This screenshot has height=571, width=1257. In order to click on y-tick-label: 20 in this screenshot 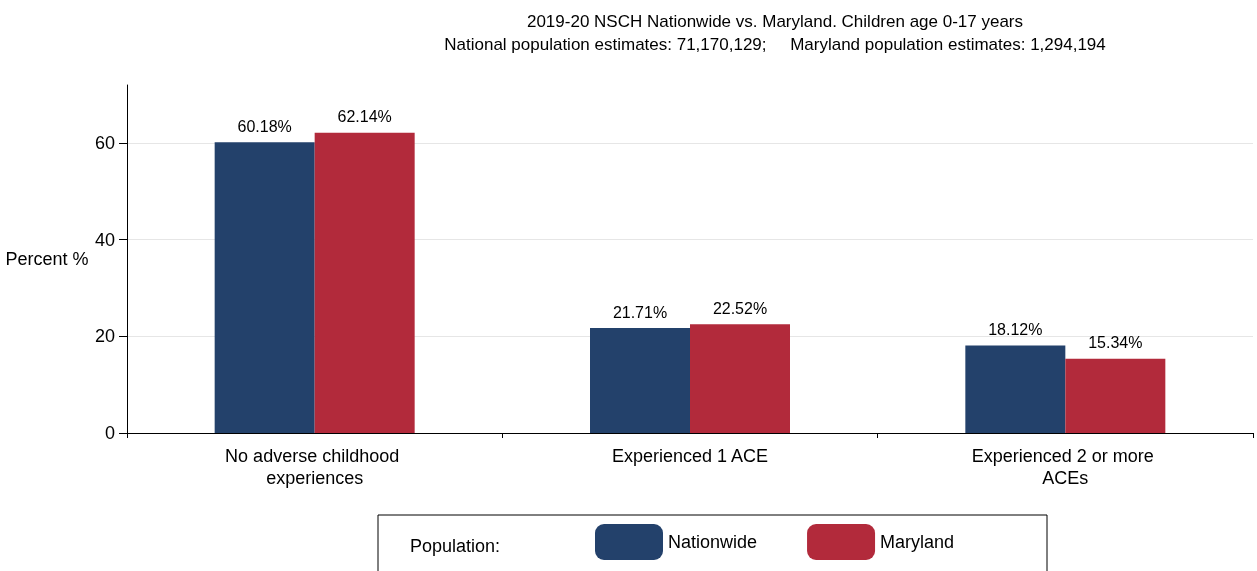, I will do `click(104, 336)`.